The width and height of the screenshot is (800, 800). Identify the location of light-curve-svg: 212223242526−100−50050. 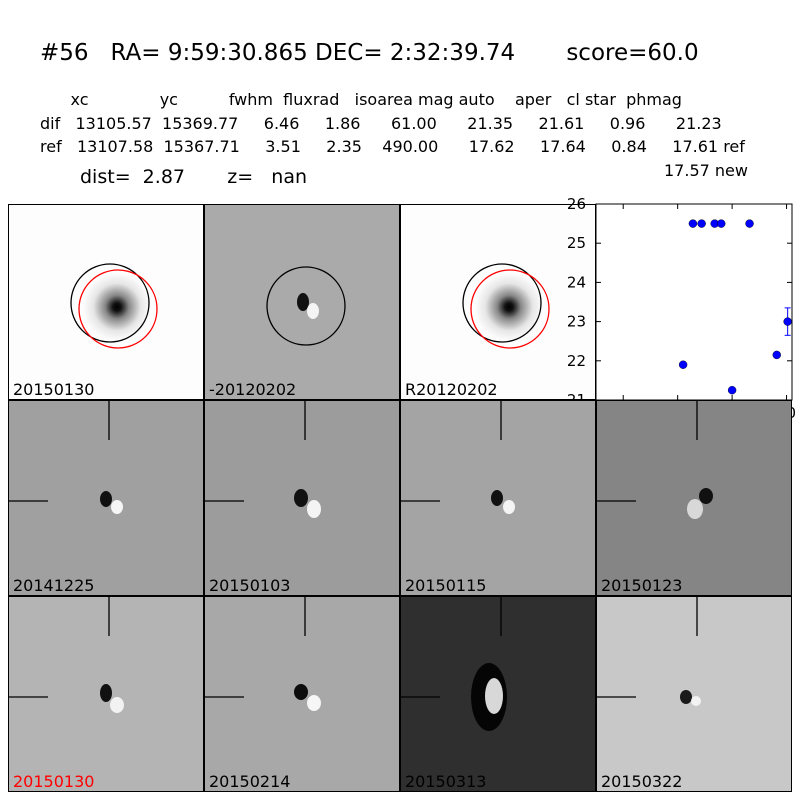
(681, 308).